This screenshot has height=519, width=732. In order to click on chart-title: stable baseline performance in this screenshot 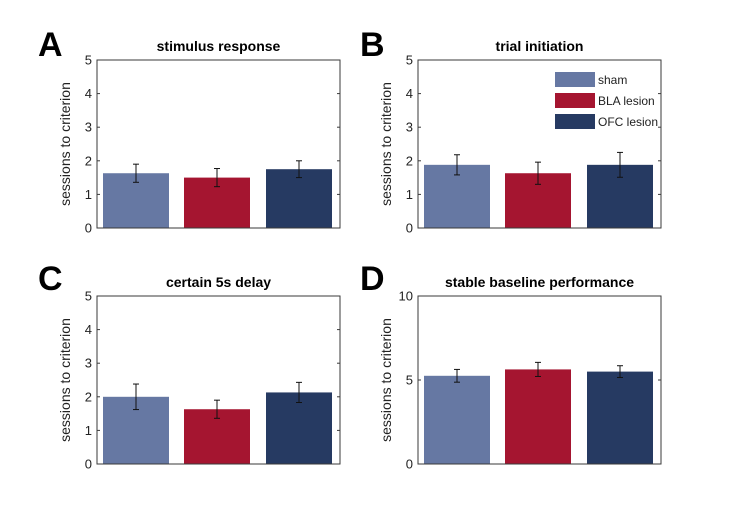, I will do `click(539, 282)`.